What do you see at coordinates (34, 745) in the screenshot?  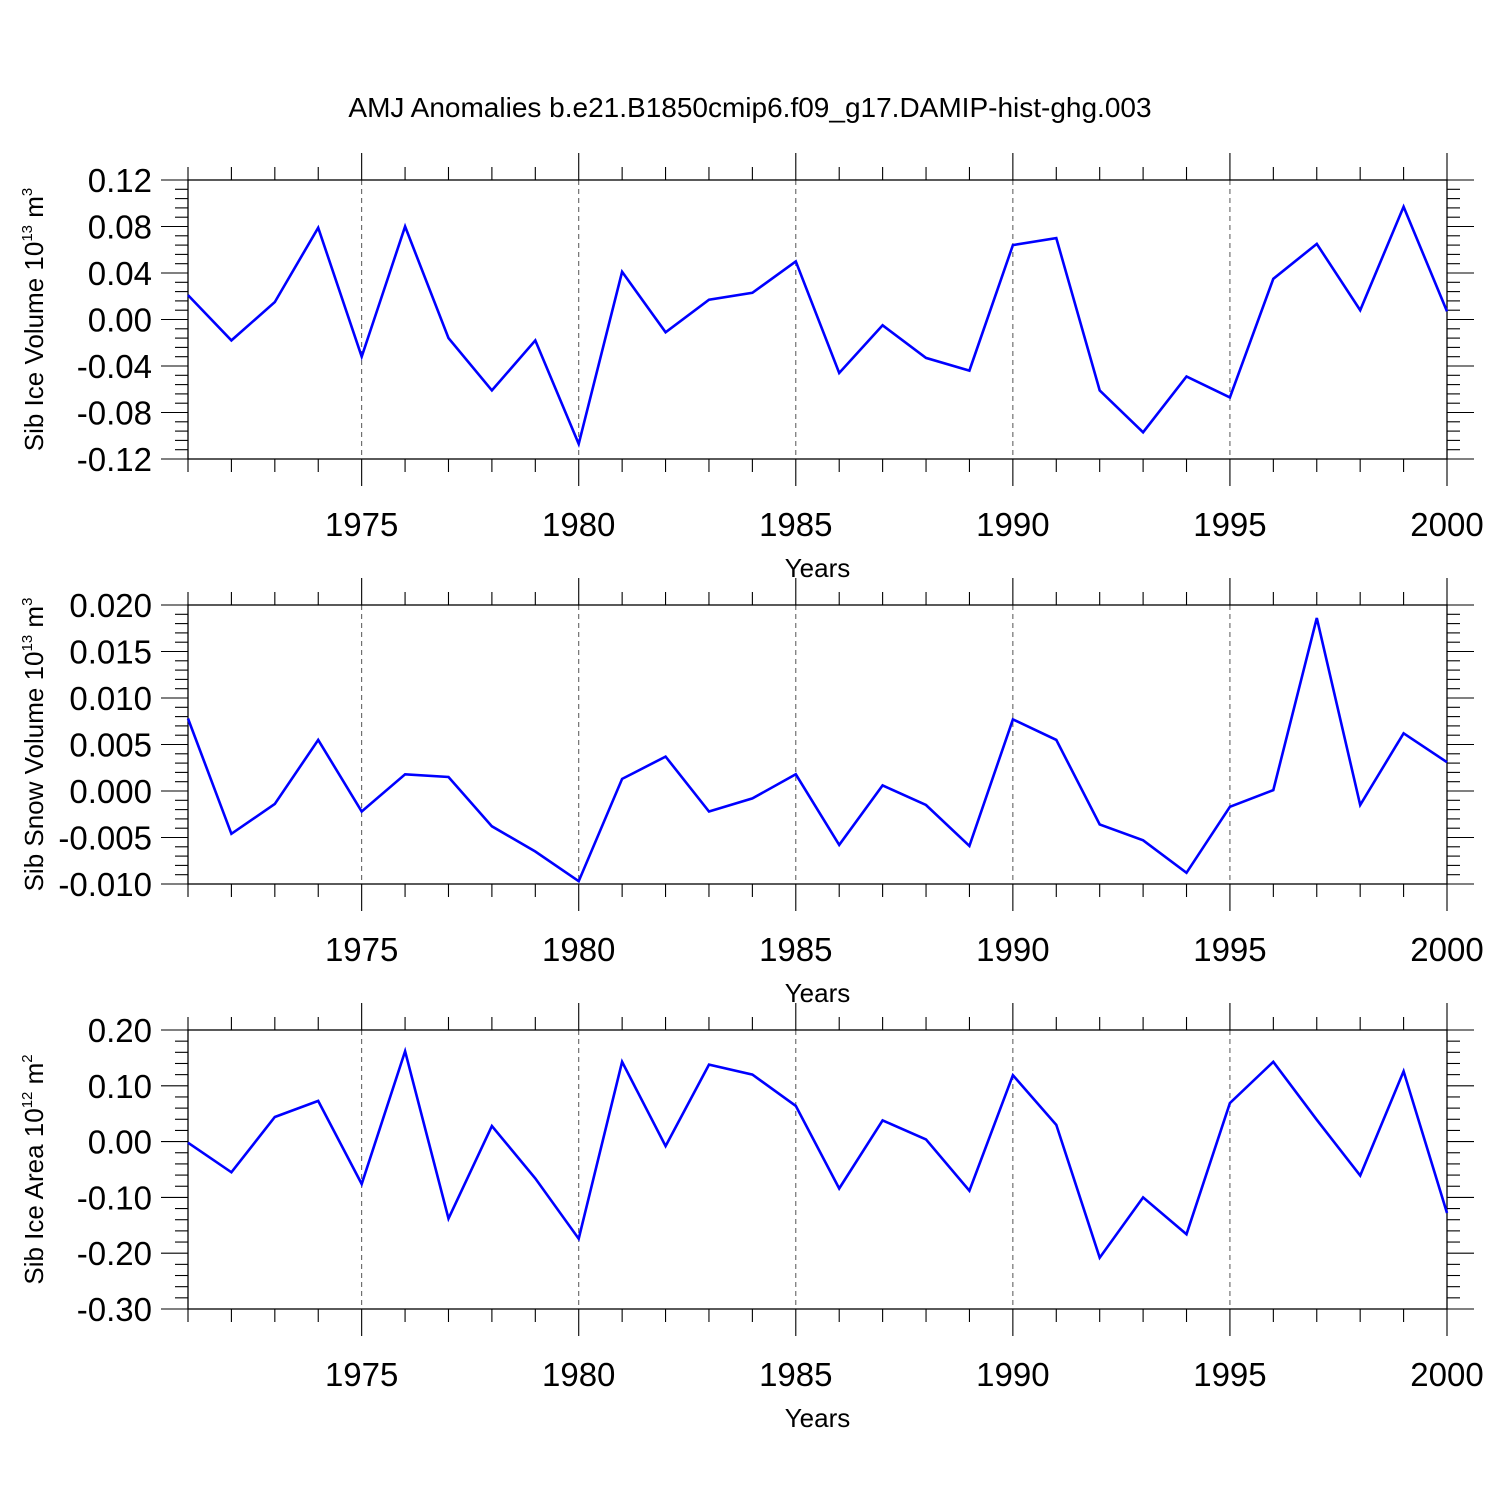 I see `y-axis-title: Sib Snow Volume 1013 m3` at bounding box center [34, 745].